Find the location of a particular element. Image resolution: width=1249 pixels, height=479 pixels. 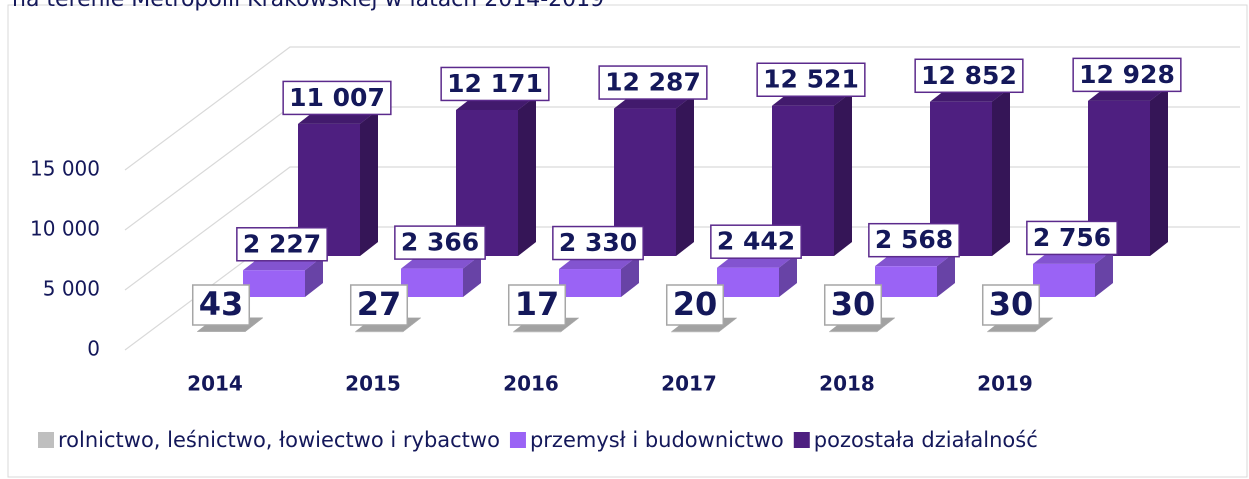

data-label: 2 756 is located at coordinates (1072, 237).